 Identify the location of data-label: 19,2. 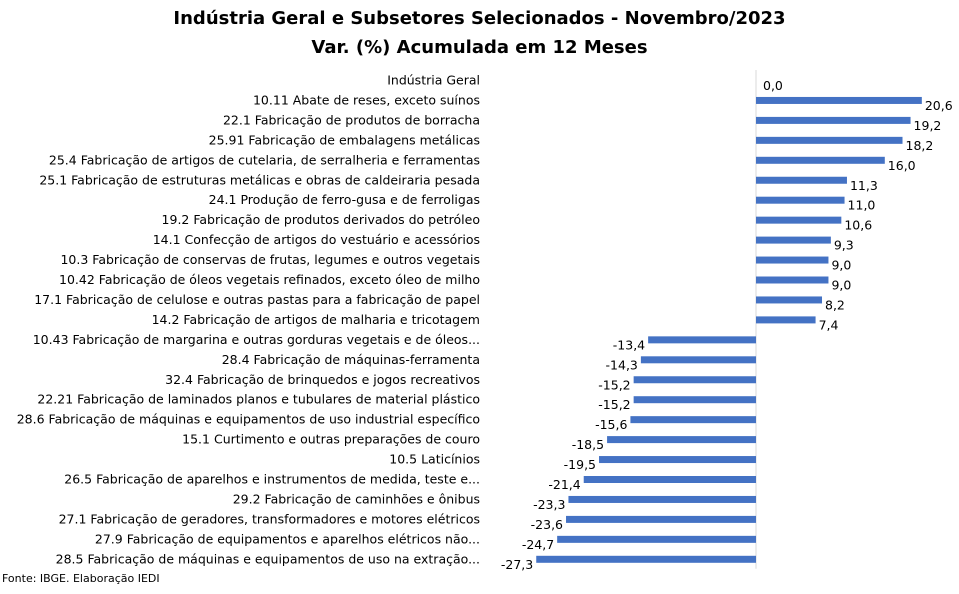
(928, 125).